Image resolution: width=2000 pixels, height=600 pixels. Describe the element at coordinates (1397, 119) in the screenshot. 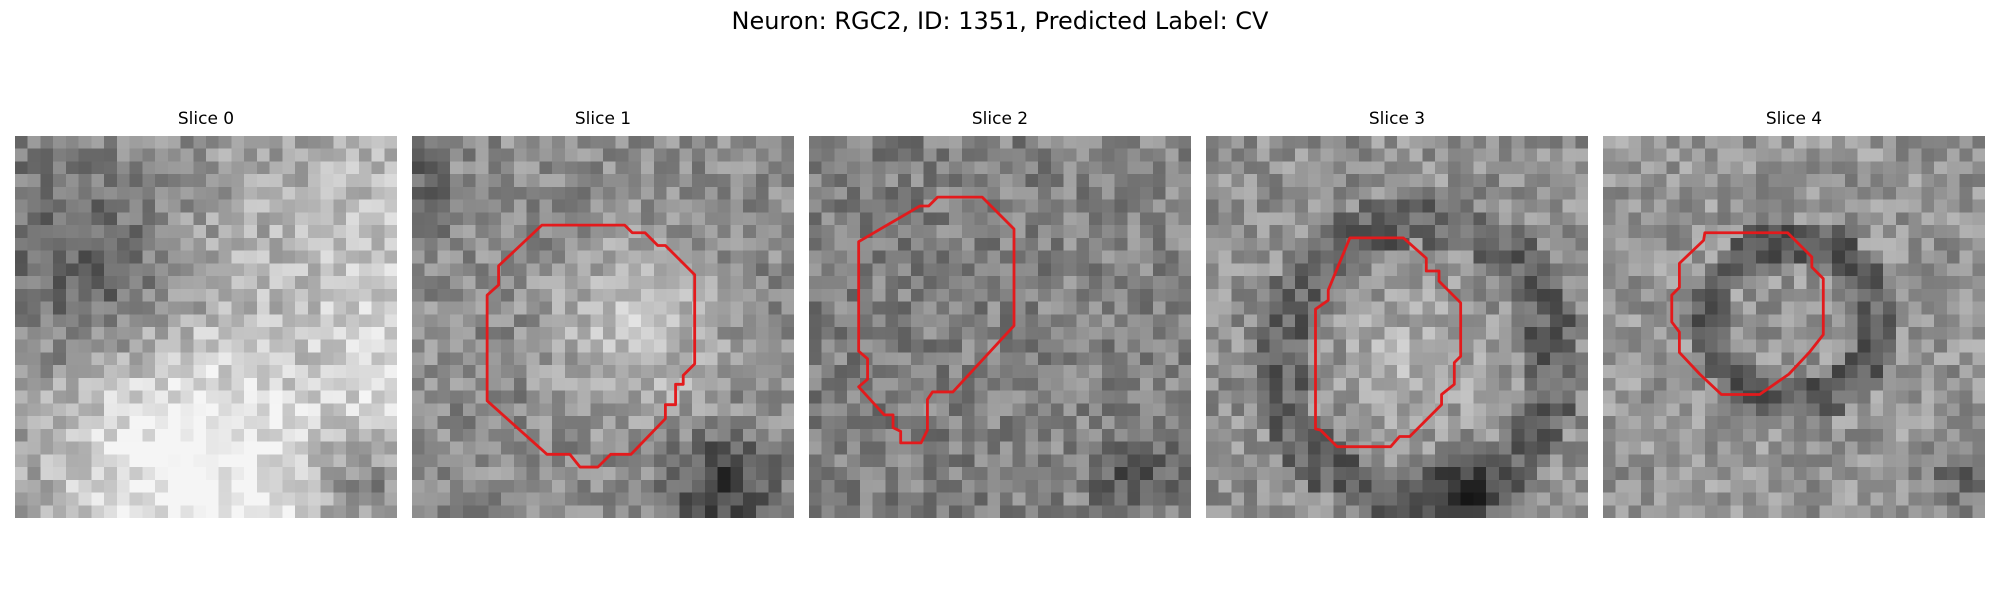

I see `slice-title-3: Slice 3` at that location.